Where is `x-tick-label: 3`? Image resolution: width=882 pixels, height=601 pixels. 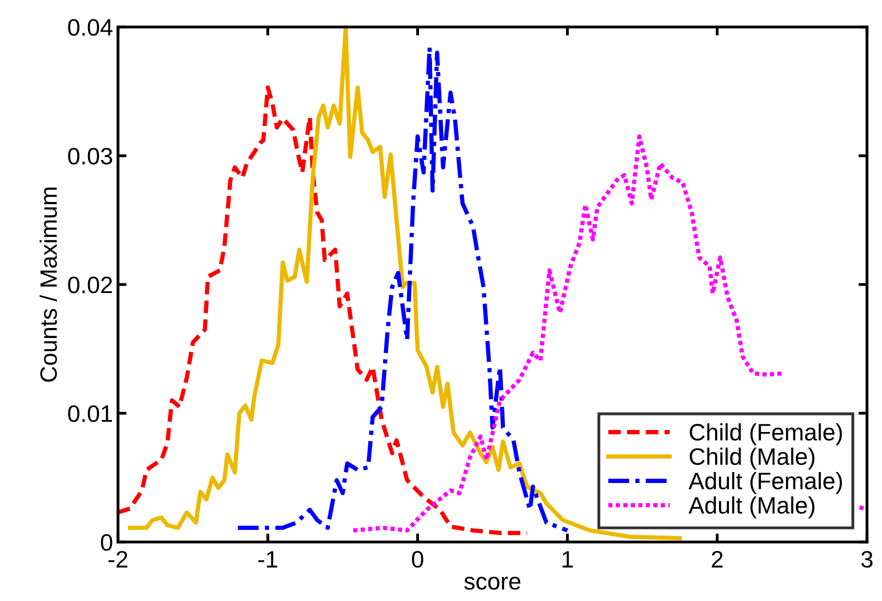
x-tick-label: 3 is located at coordinates (867, 559).